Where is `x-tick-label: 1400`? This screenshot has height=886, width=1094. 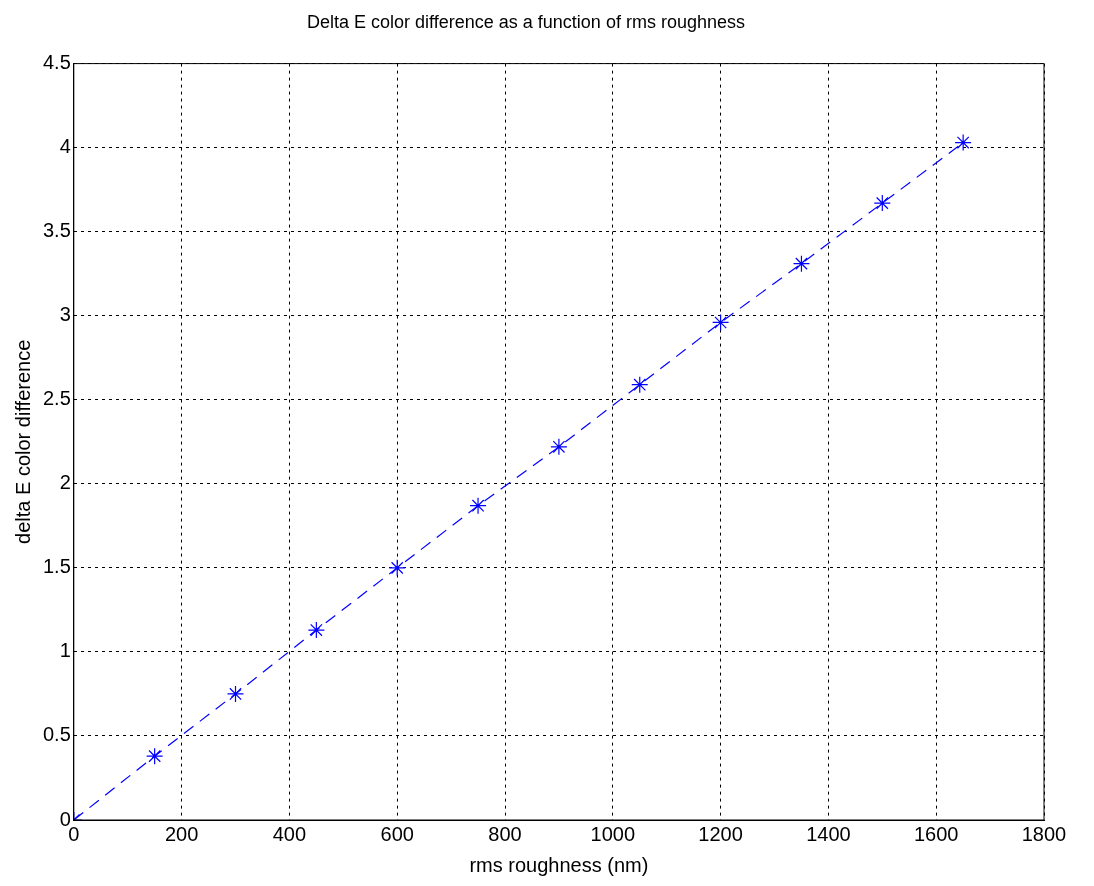 x-tick-label: 1400 is located at coordinates (828, 833).